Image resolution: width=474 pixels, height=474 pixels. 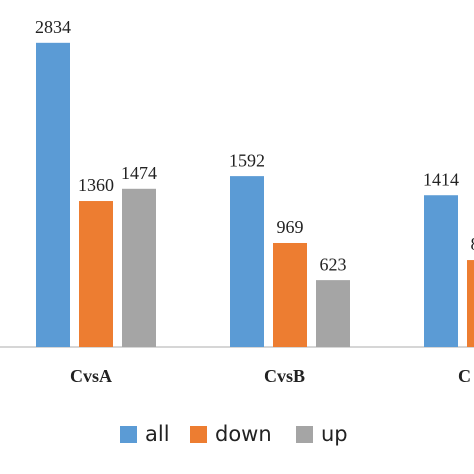 What do you see at coordinates (139, 173) in the screenshot?
I see `data-label: 1474` at bounding box center [139, 173].